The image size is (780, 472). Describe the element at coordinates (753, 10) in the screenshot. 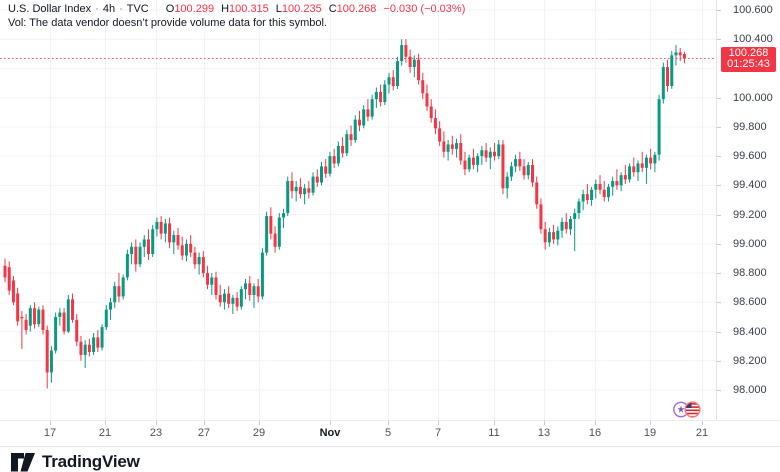

I see `price-axis-label: 100.600` at that location.